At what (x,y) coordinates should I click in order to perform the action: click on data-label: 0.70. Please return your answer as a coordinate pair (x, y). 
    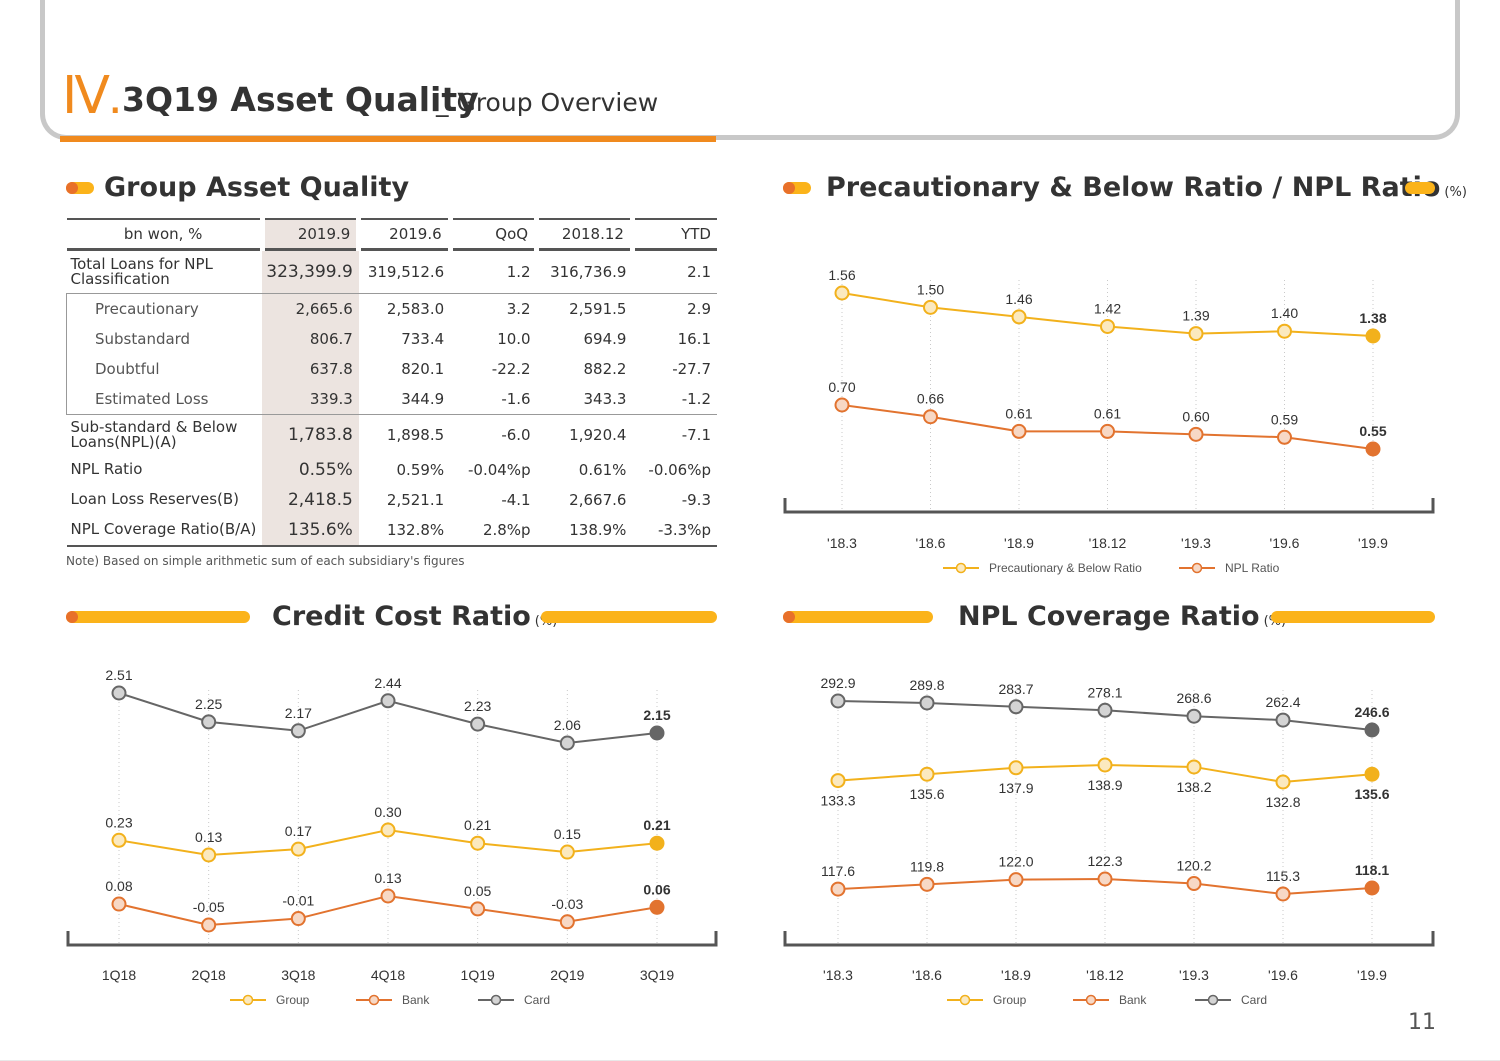
    Looking at the image, I should click on (841, 387).